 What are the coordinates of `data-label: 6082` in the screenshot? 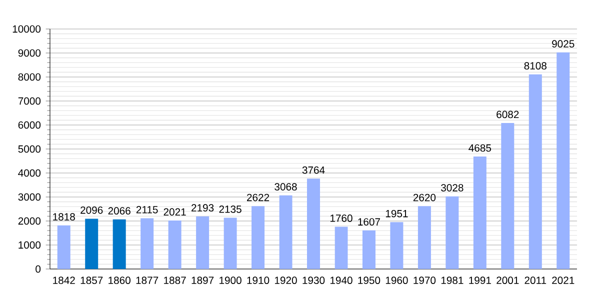 It's located at (507, 114).